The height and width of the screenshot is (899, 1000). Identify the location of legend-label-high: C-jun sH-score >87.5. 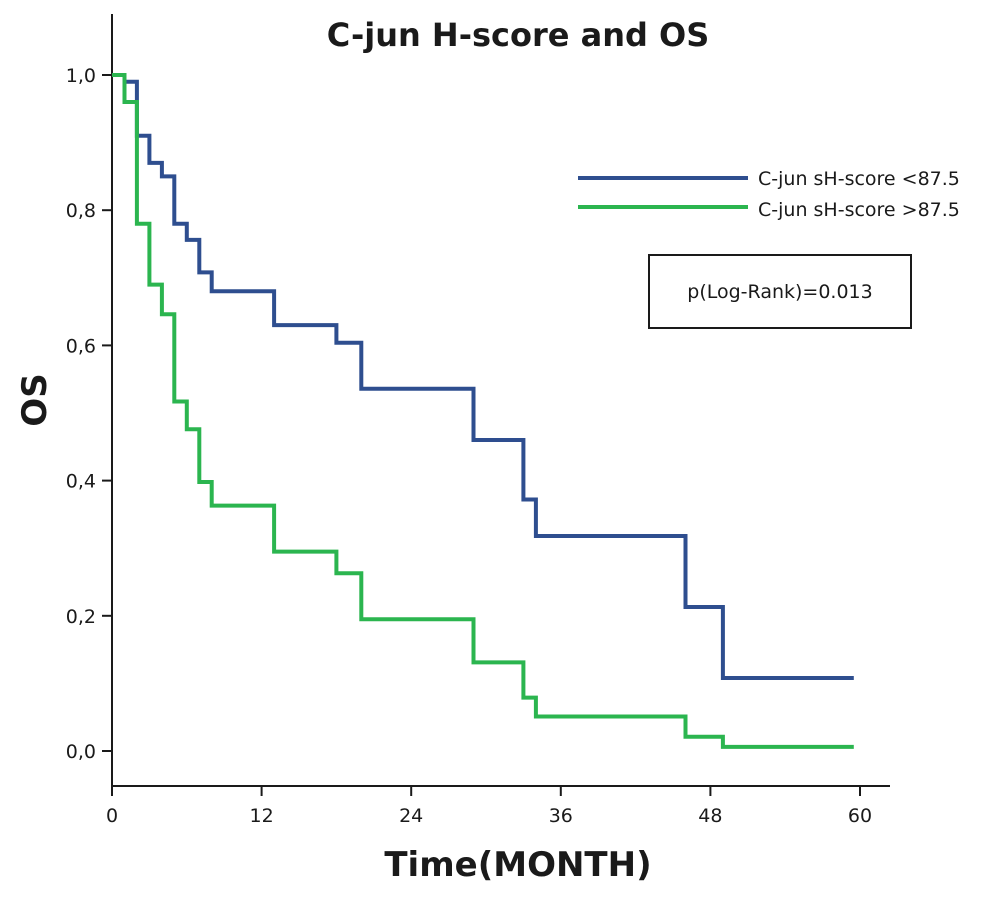
(859, 210).